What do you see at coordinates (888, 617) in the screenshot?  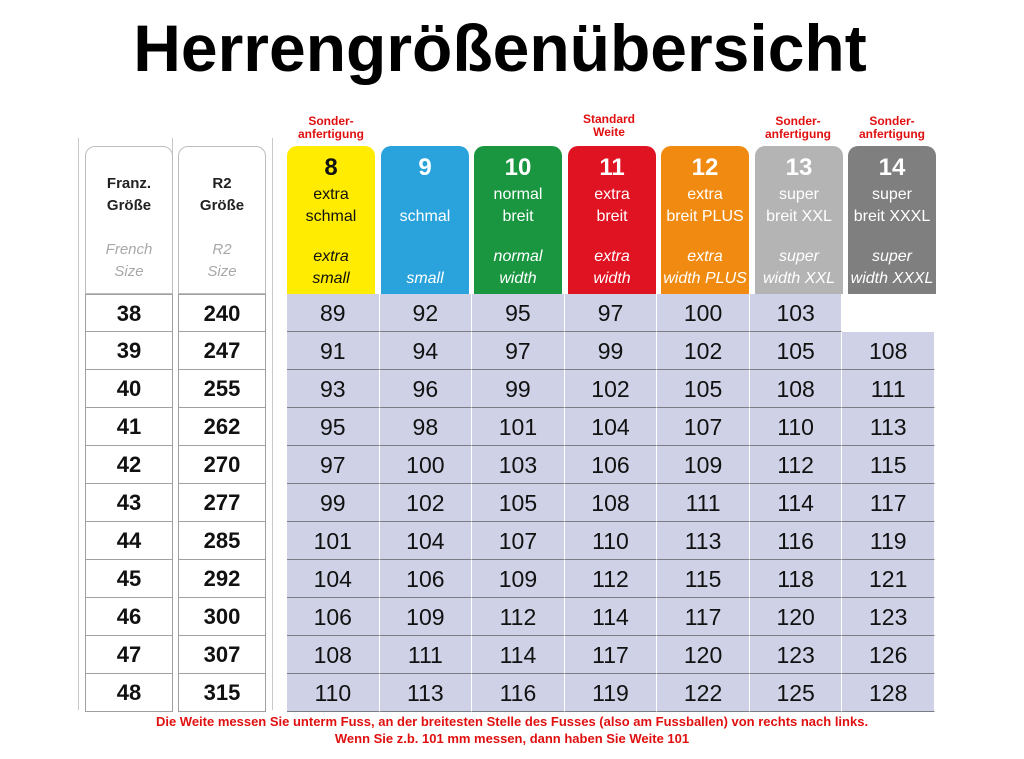 I see `table-cell: 123` at bounding box center [888, 617].